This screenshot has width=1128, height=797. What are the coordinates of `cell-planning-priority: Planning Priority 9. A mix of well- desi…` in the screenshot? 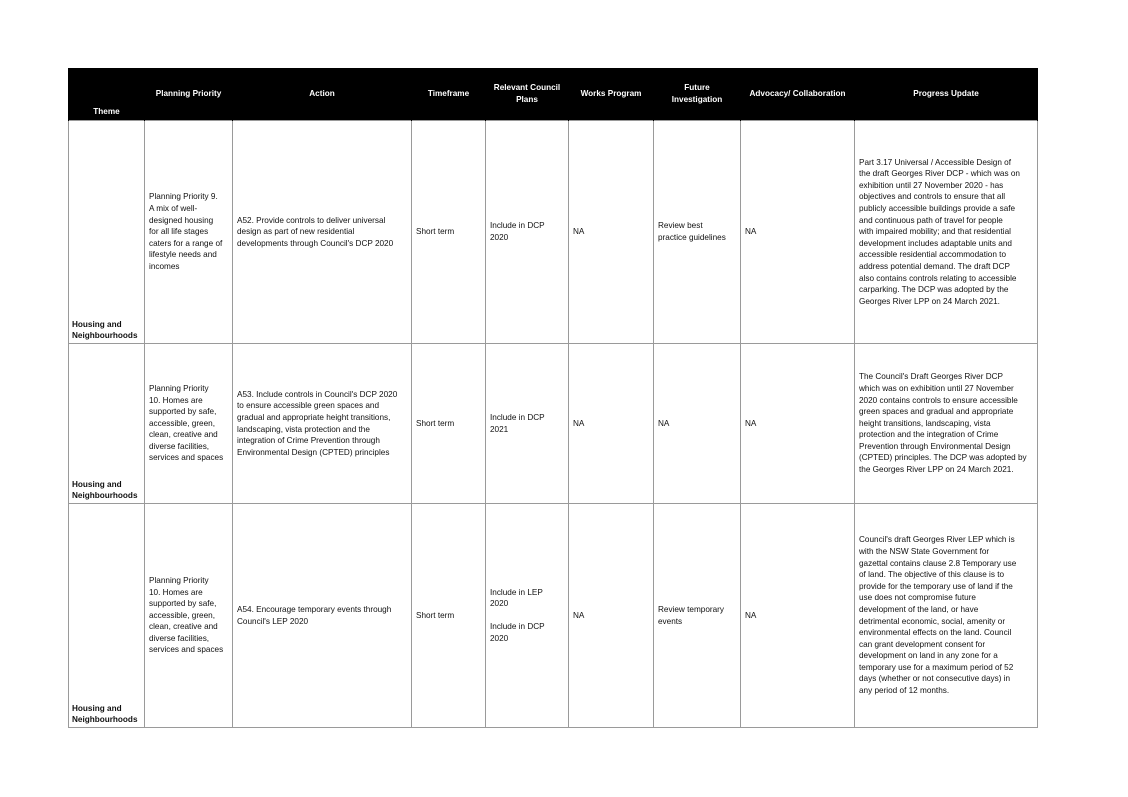 It's located at (188, 232).